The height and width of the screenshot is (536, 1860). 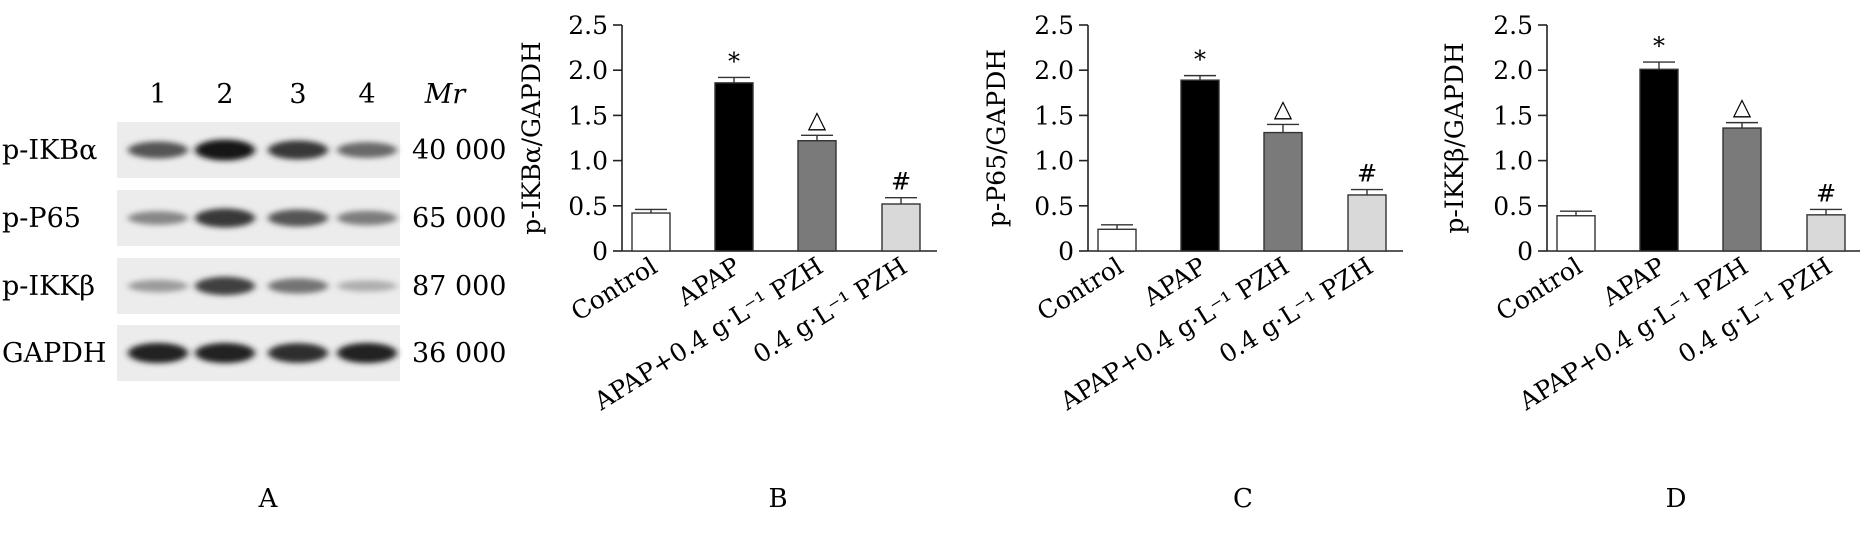 I want to click on lane-label: 2, so click(x=224, y=94).